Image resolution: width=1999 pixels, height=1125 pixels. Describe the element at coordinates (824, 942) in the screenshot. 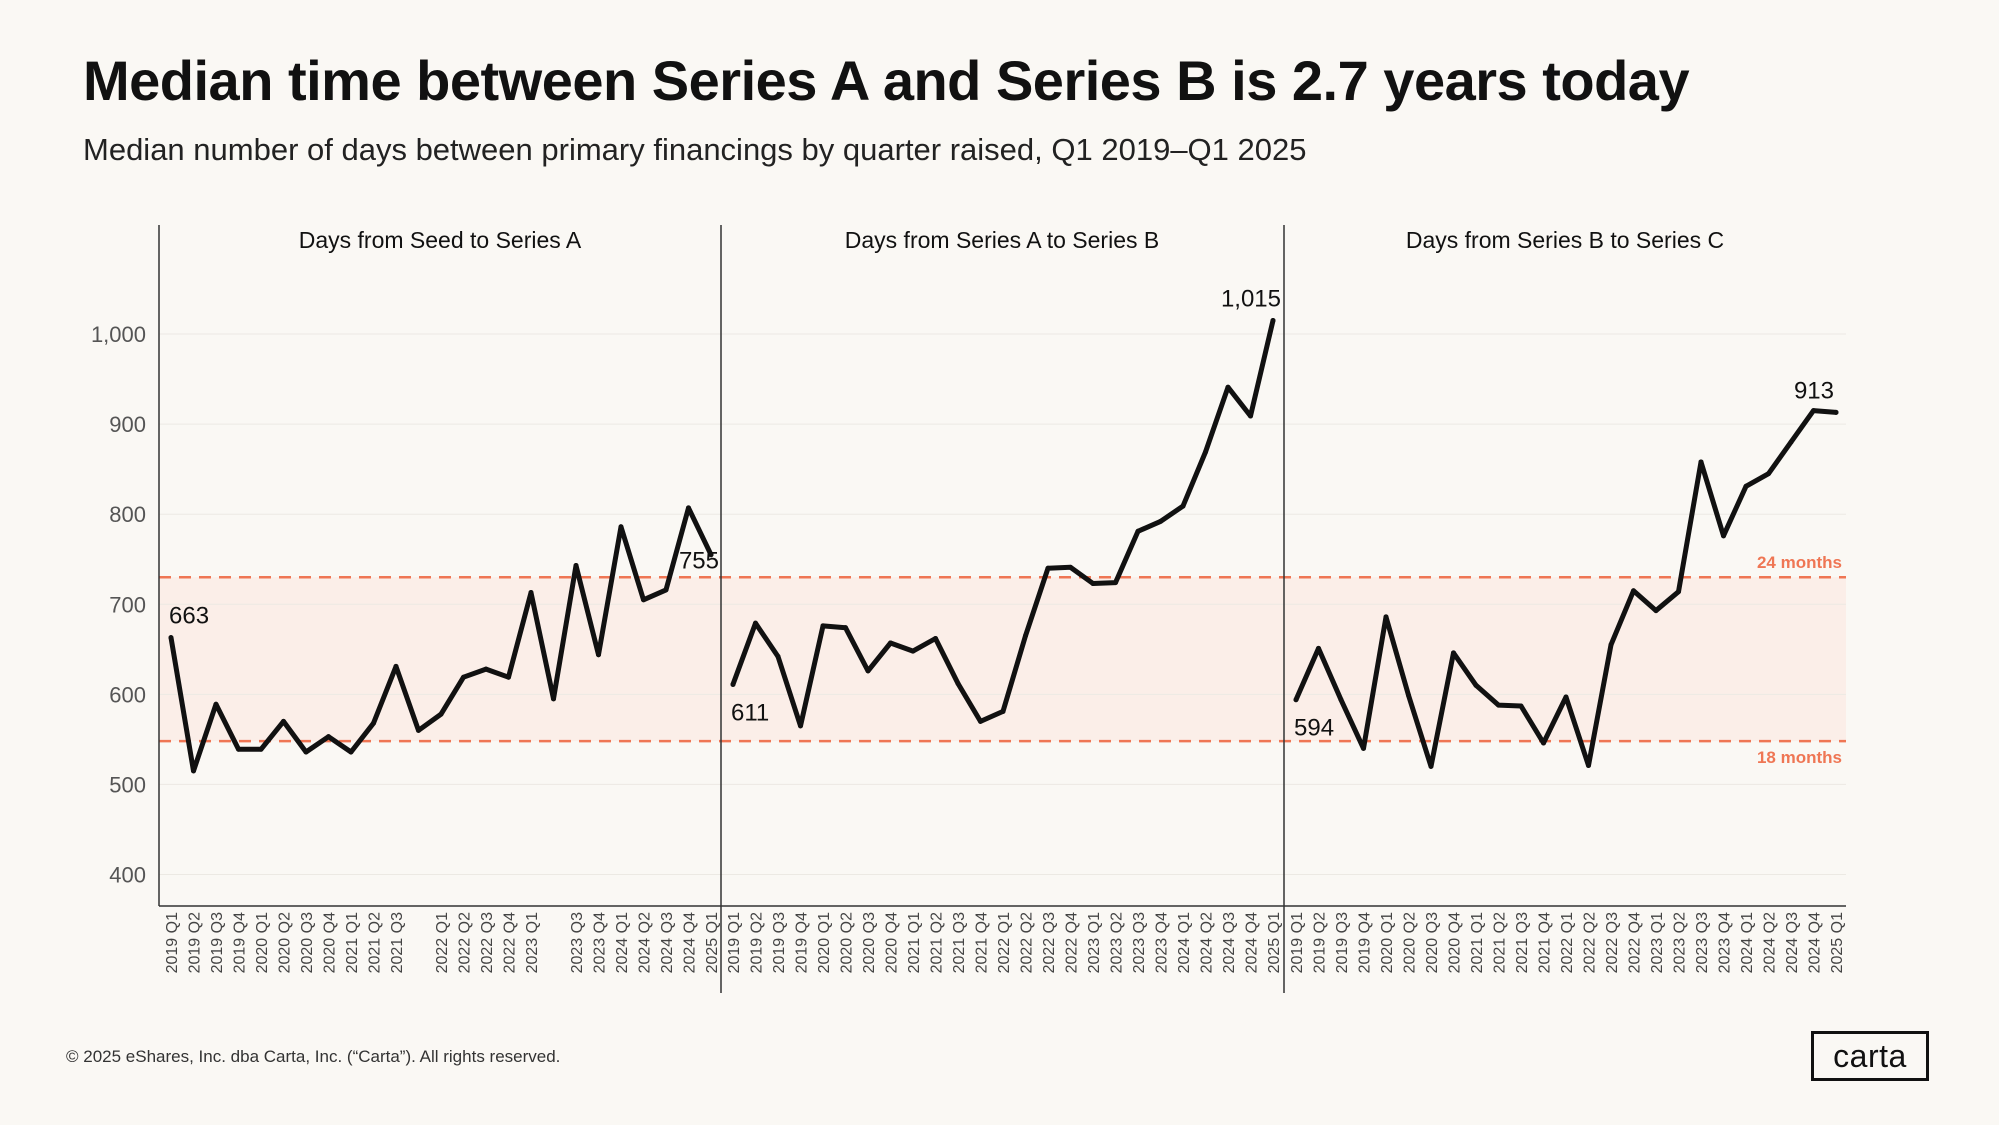

I see `x-tick-label: 2020 Q1` at that location.